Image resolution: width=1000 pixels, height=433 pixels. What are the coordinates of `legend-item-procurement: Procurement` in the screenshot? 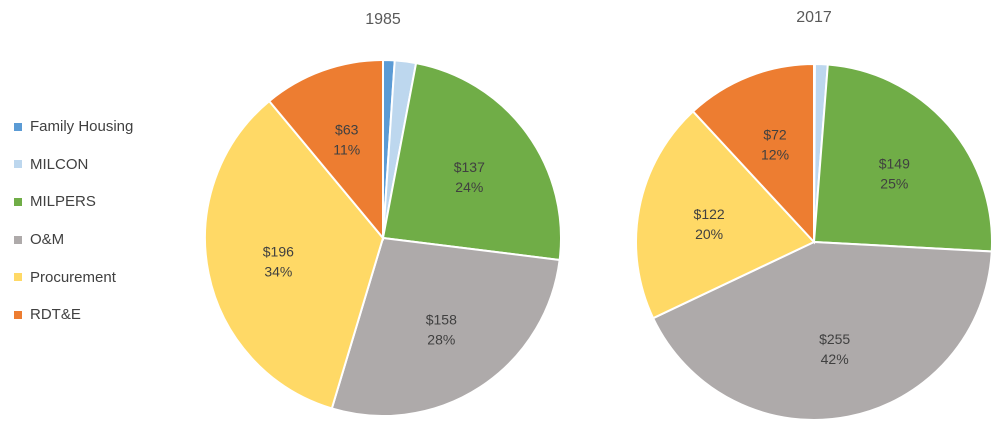 It's located at (73, 277).